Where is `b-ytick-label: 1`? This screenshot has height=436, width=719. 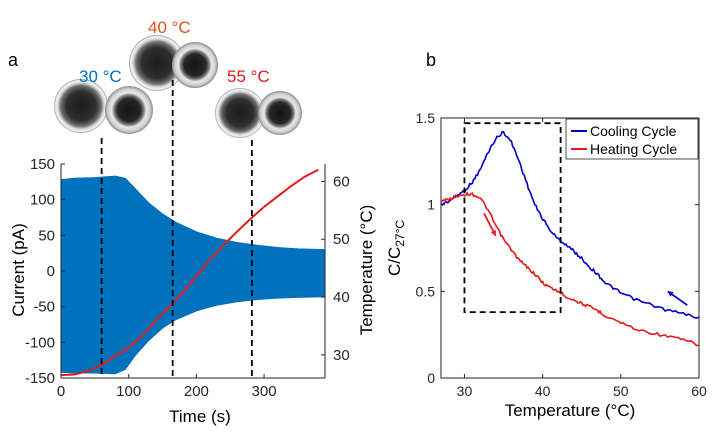
b-ytick-label: 1 is located at coordinates (431, 205).